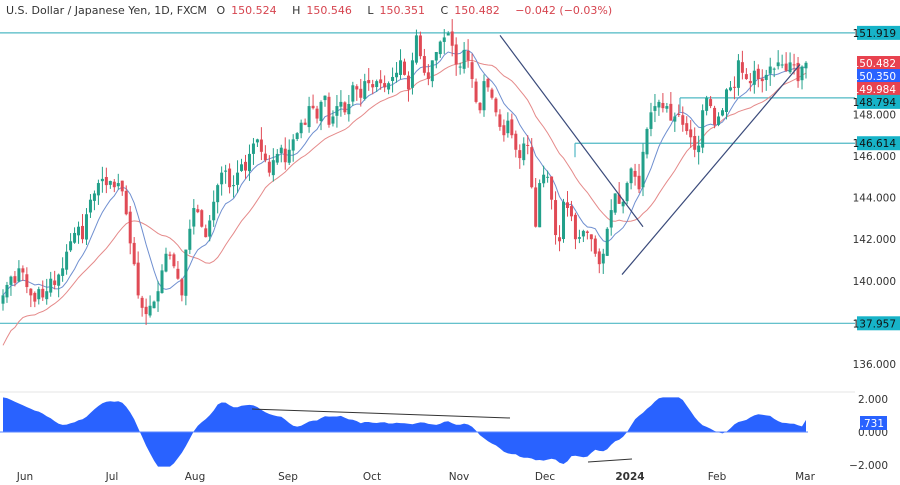  What do you see at coordinates (629, 477) in the screenshot?
I see `time-label: 2024` at bounding box center [629, 477].